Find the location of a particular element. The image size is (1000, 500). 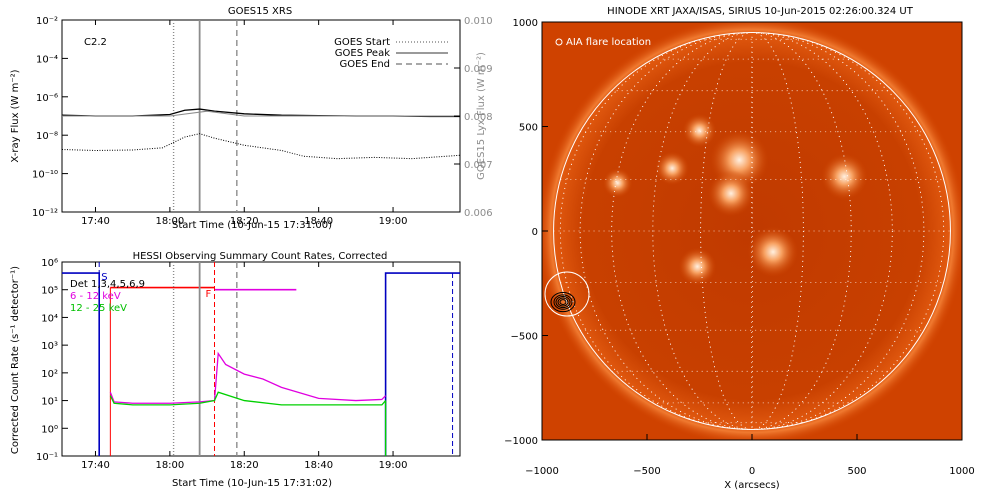

goes-title: GOES15 XRS is located at coordinates (260, 11).